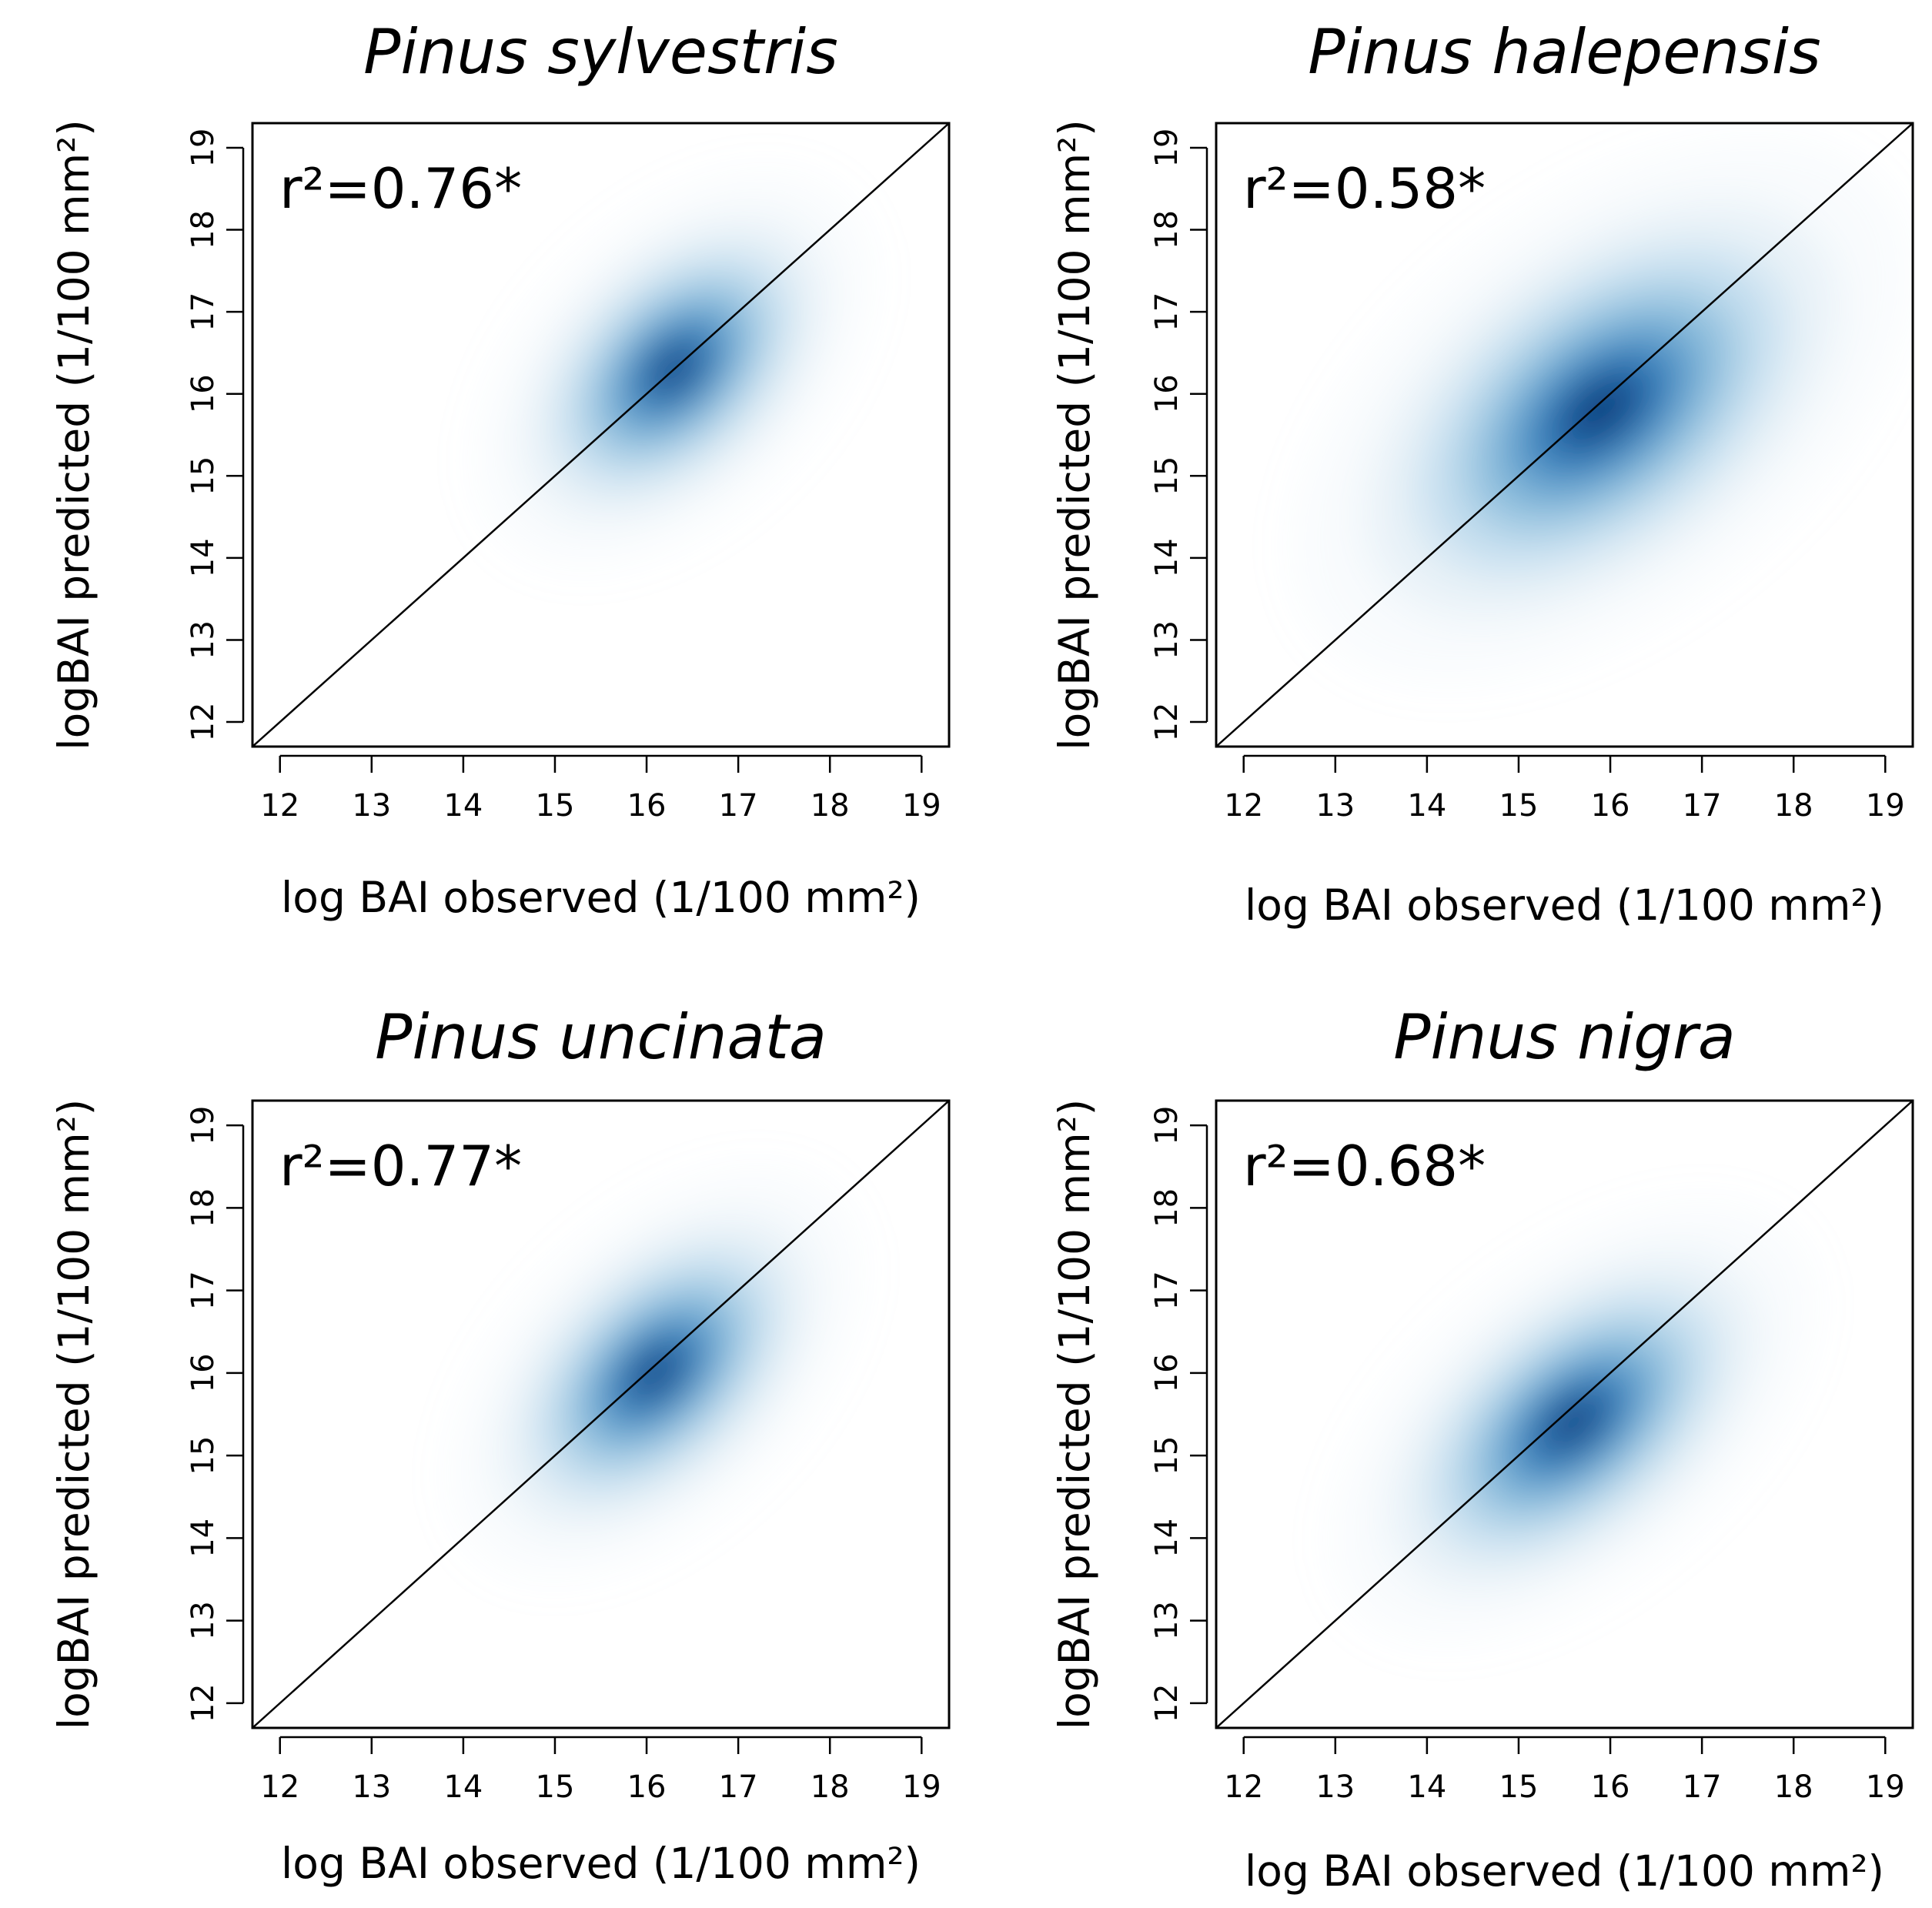 The image size is (1932, 1908). What do you see at coordinates (400, 188) in the screenshot?
I see `r-squared-annotation: r²=0.76*` at bounding box center [400, 188].